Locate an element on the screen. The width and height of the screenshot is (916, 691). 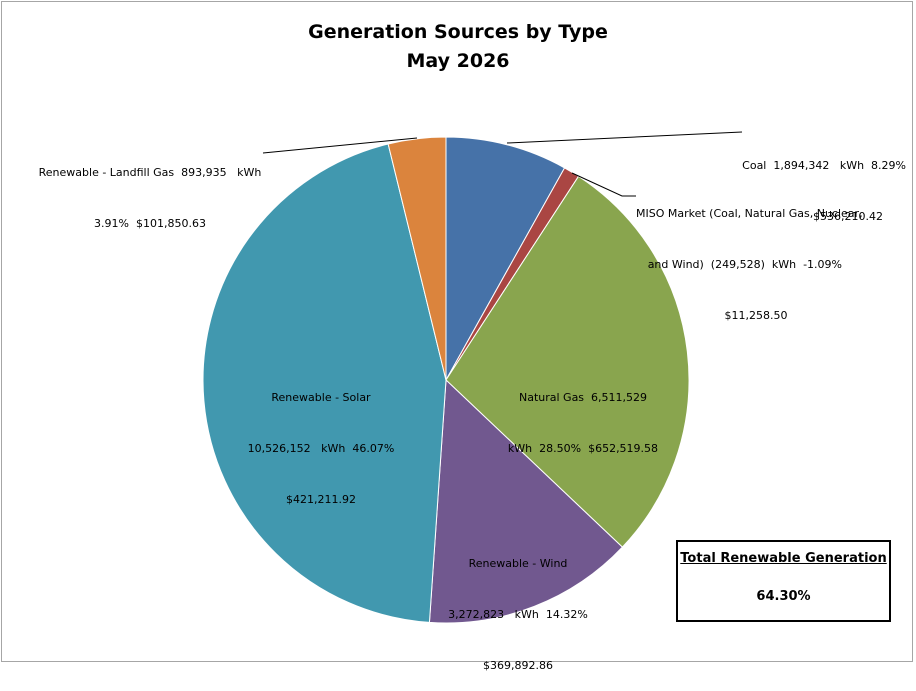
label-wind-line1: Renewable - Wind is located at coordinates (518, 563).